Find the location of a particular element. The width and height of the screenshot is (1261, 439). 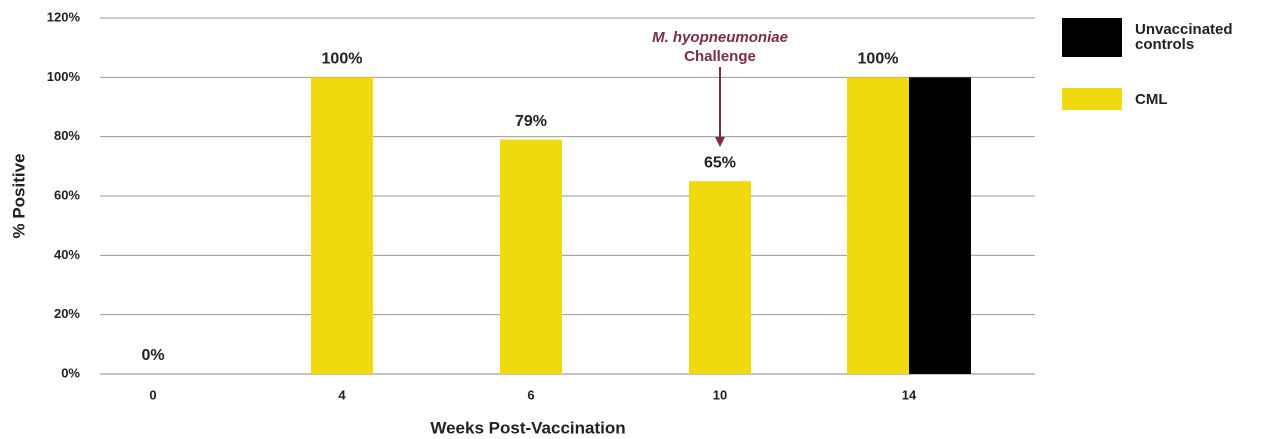

x-tick-label: 14 is located at coordinates (909, 394).